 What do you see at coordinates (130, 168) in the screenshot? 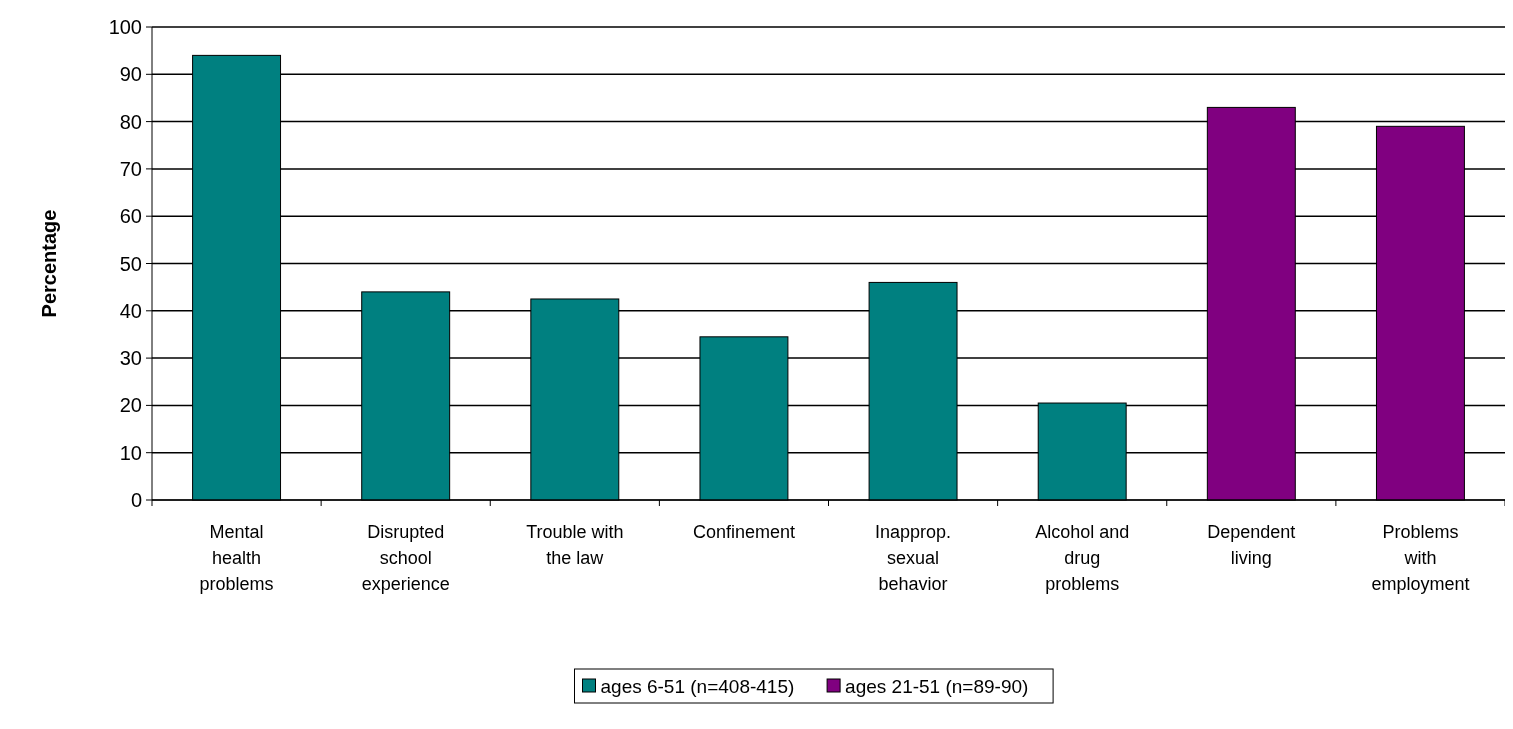
I see `y-tick-label: 70` at bounding box center [130, 168].